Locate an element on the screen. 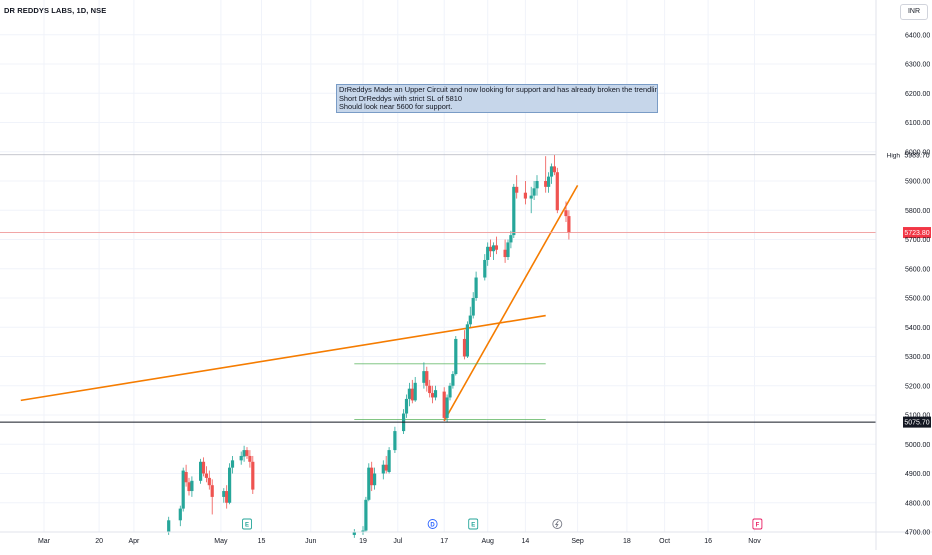  event-marker: D is located at coordinates (432, 524).